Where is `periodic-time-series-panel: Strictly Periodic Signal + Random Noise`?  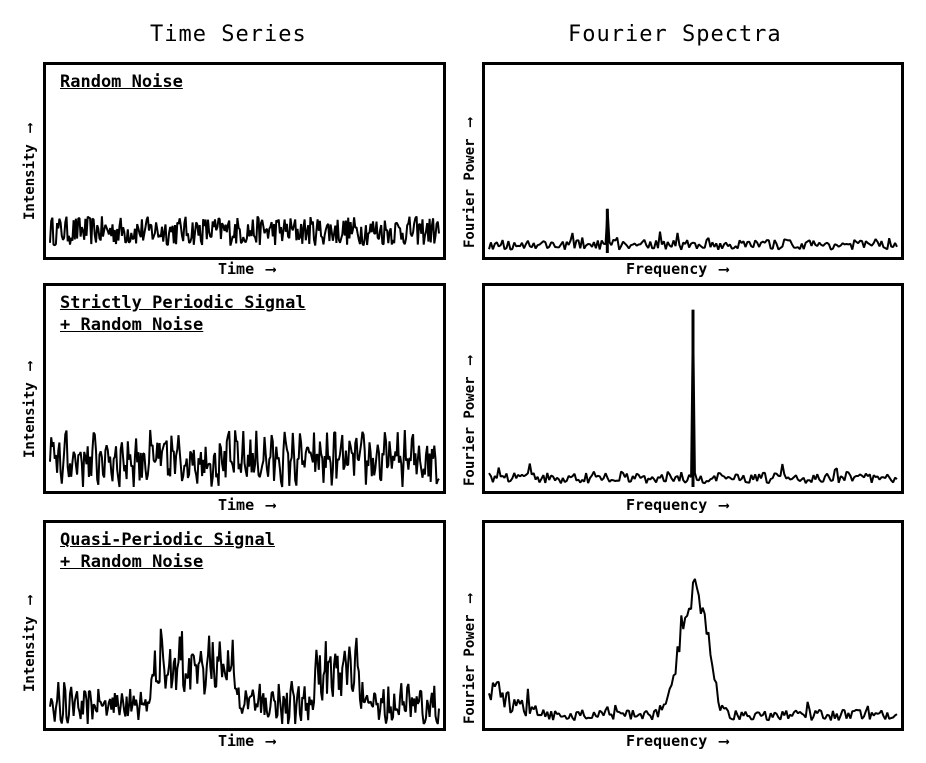
periodic-time-series-panel: Strictly Periodic Signal + Random Noise is located at coordinates (244, 388).